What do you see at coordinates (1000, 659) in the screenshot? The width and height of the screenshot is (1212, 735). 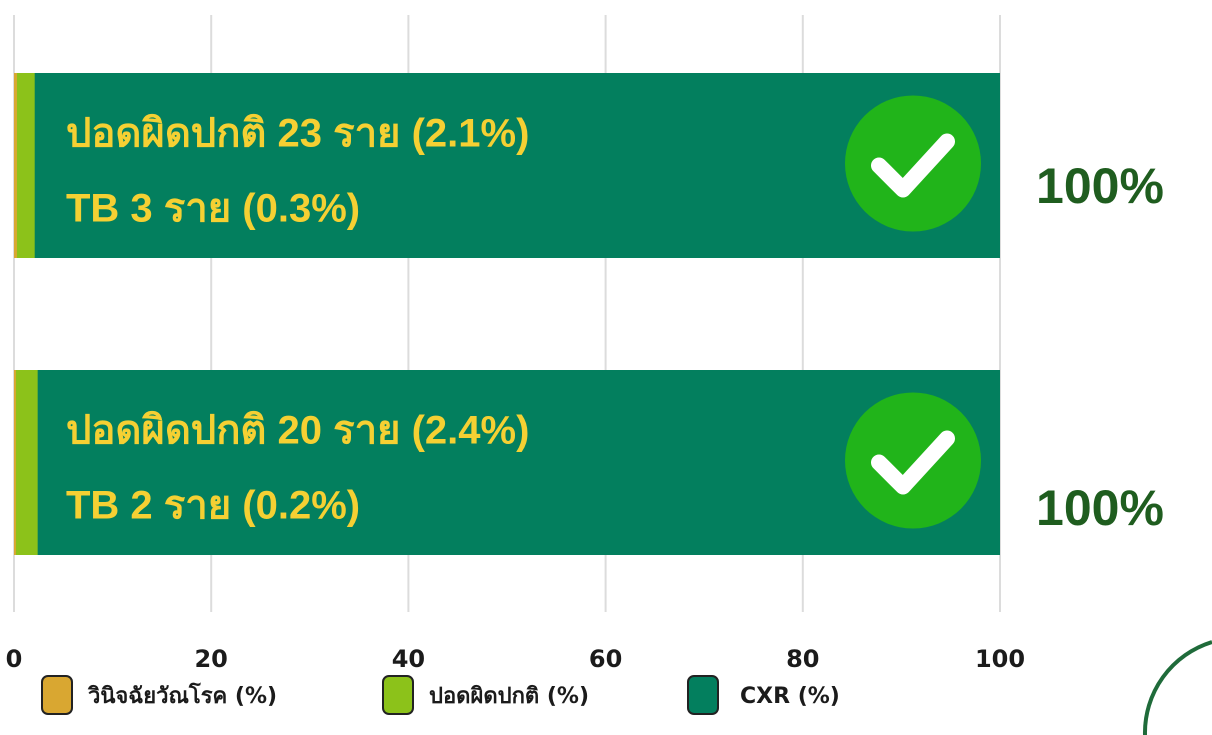 I see `x-tick-label: 100` at bounding box center [1000, 659].